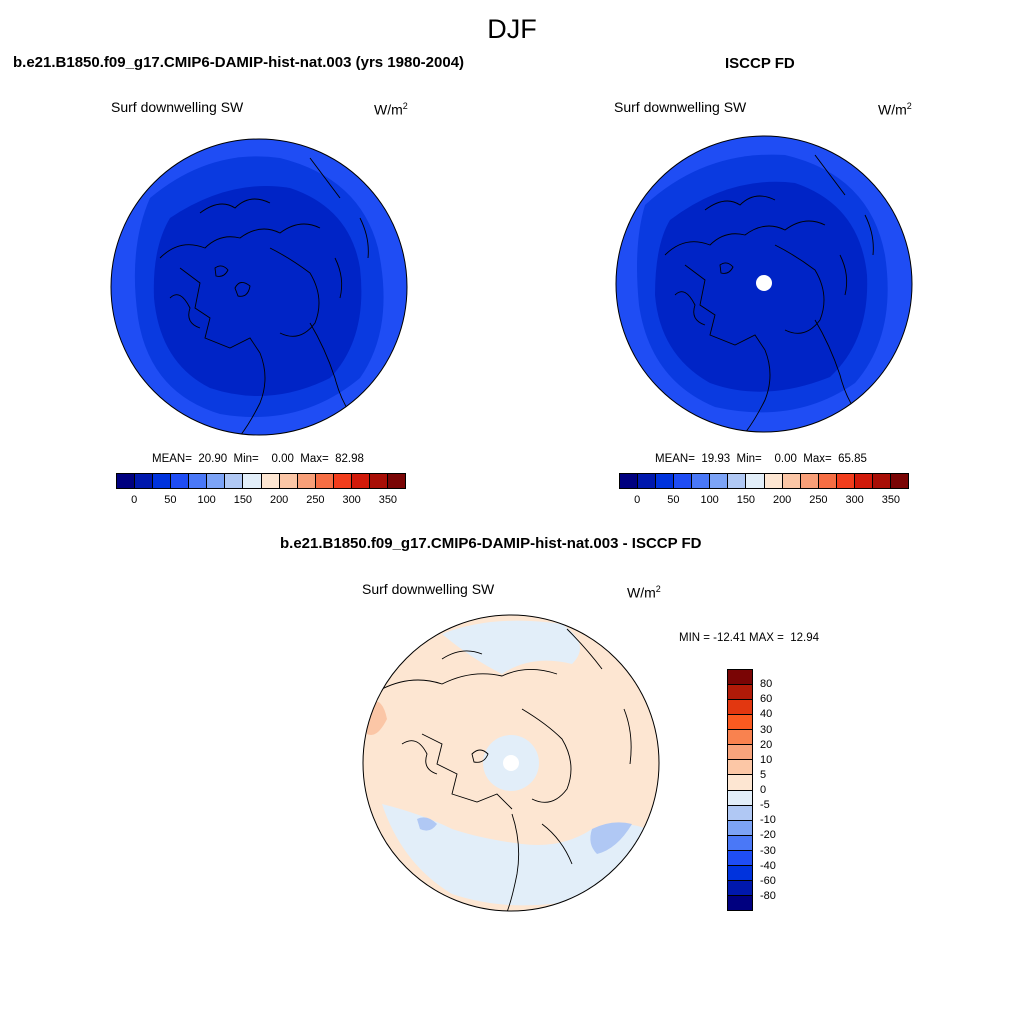 Image resolution: width=1024 pixels, height=1024 pixels. Describe the element at coordinates (891, 500) in the screenshot. I see `colorbar-tick-label: 350` at that location.